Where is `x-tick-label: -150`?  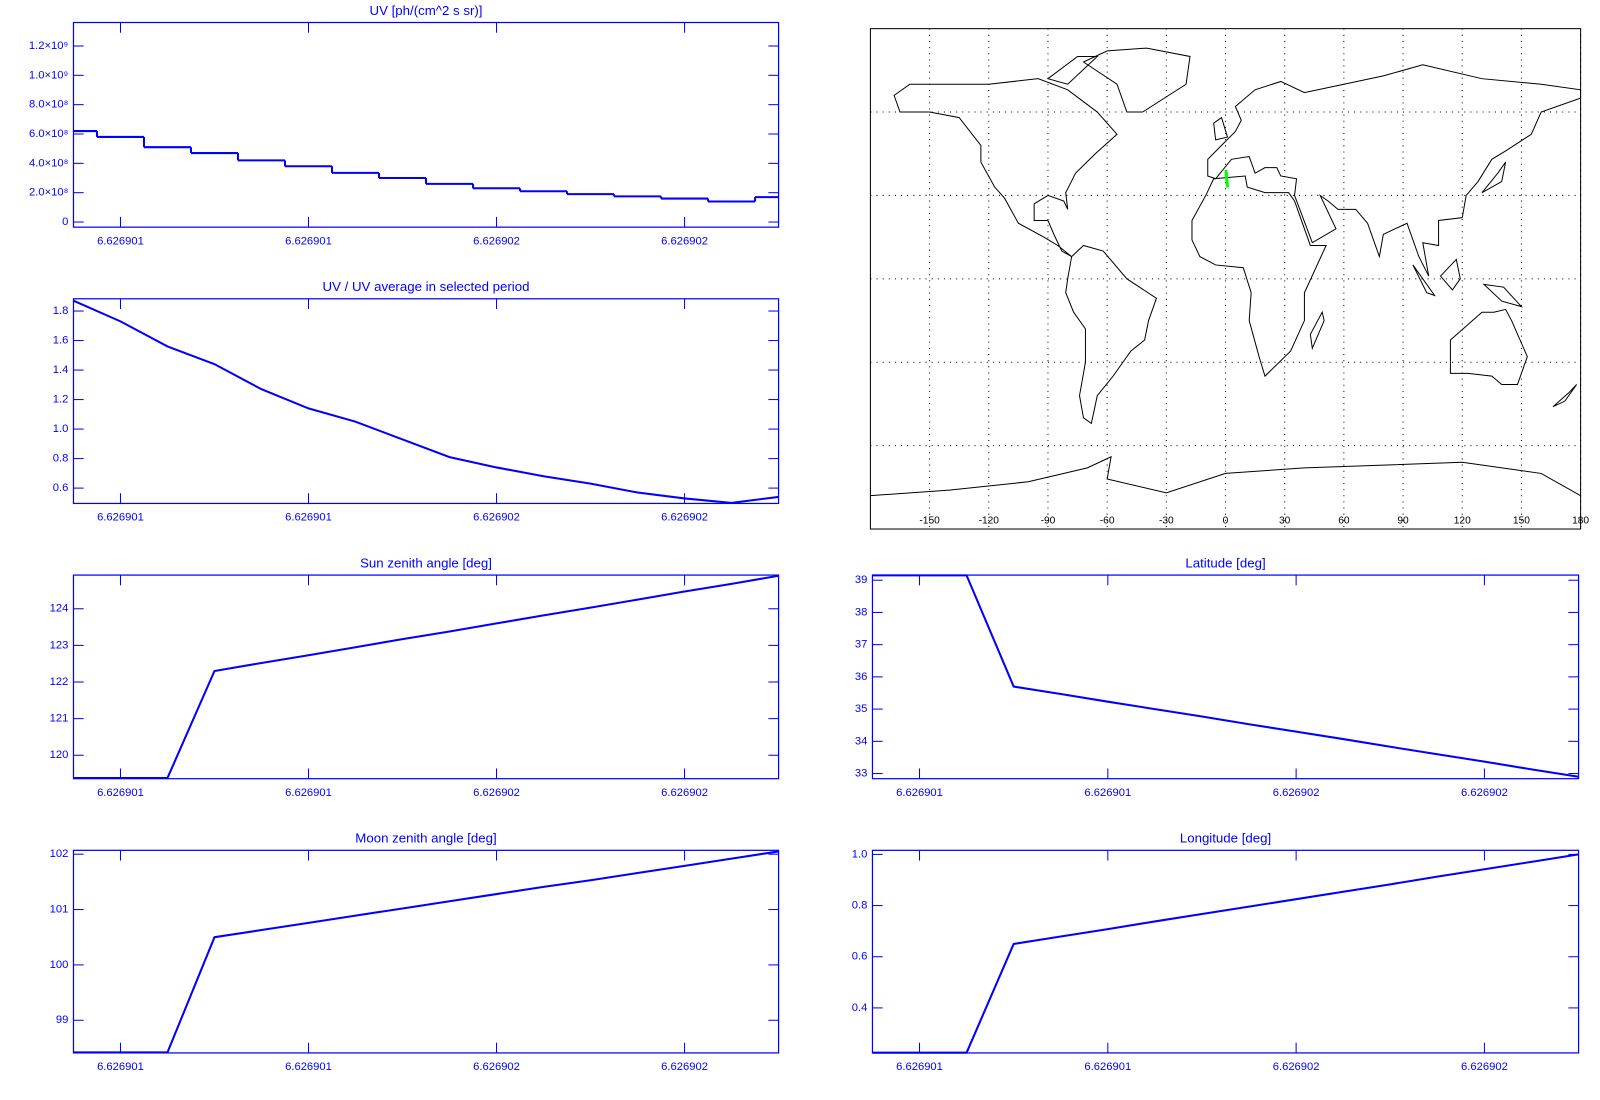 x-tick-label: -150 is located at coordinates (929, 521).